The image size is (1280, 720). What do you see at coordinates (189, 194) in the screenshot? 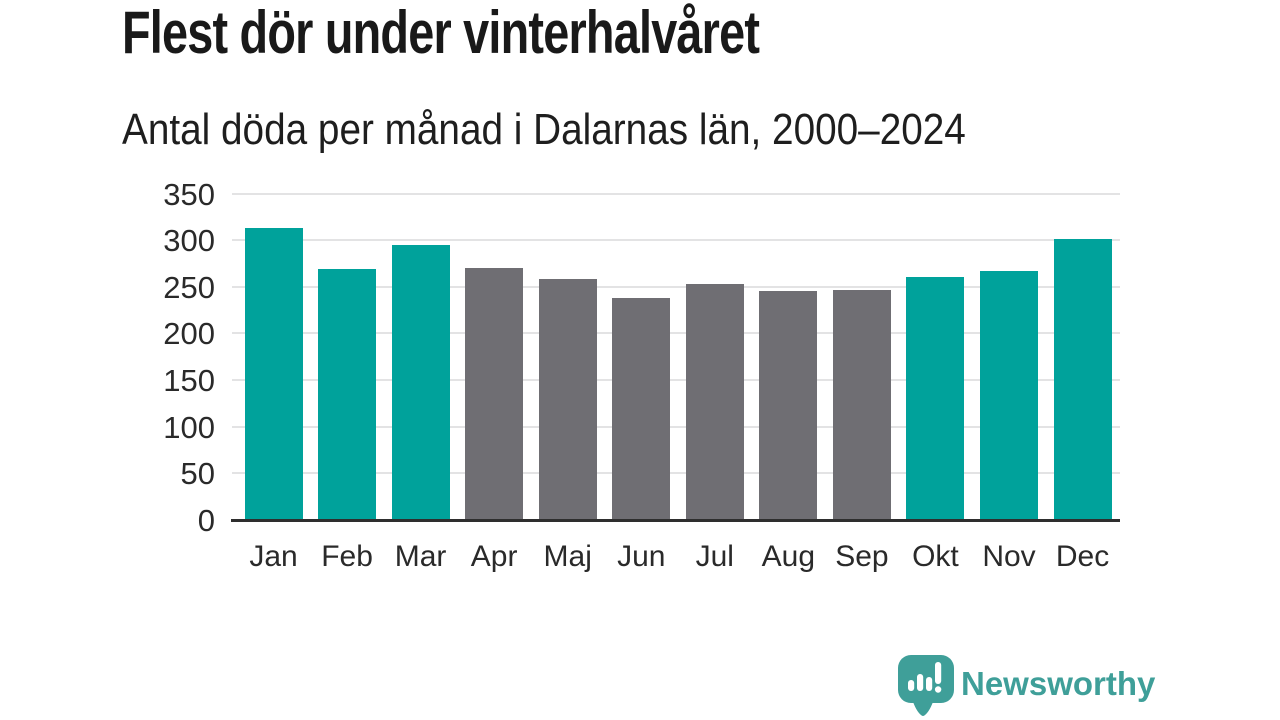
I see `y-tick-label: 350` at bounding box center [189, 194].